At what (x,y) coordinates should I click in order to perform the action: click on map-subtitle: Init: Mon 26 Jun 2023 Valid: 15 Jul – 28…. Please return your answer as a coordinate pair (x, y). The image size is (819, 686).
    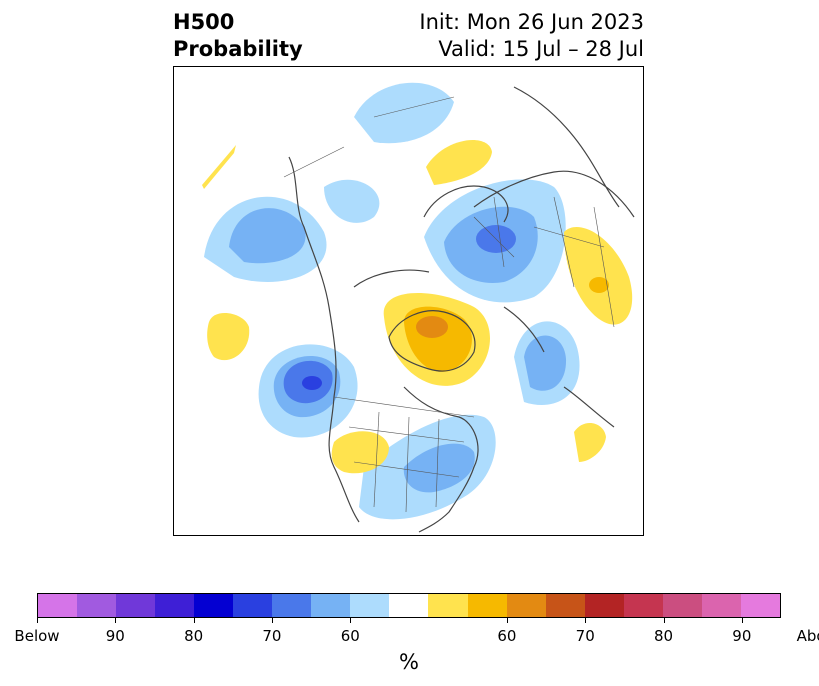
    Looking at the image, I should click on (531, 36).